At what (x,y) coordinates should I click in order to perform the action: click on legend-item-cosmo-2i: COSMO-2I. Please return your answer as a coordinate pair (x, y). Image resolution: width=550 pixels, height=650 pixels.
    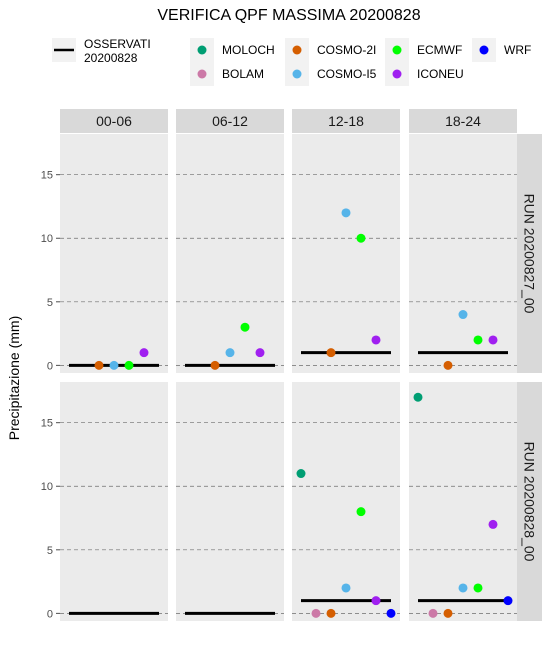
    Looking at the image, I should click on (330, 50).